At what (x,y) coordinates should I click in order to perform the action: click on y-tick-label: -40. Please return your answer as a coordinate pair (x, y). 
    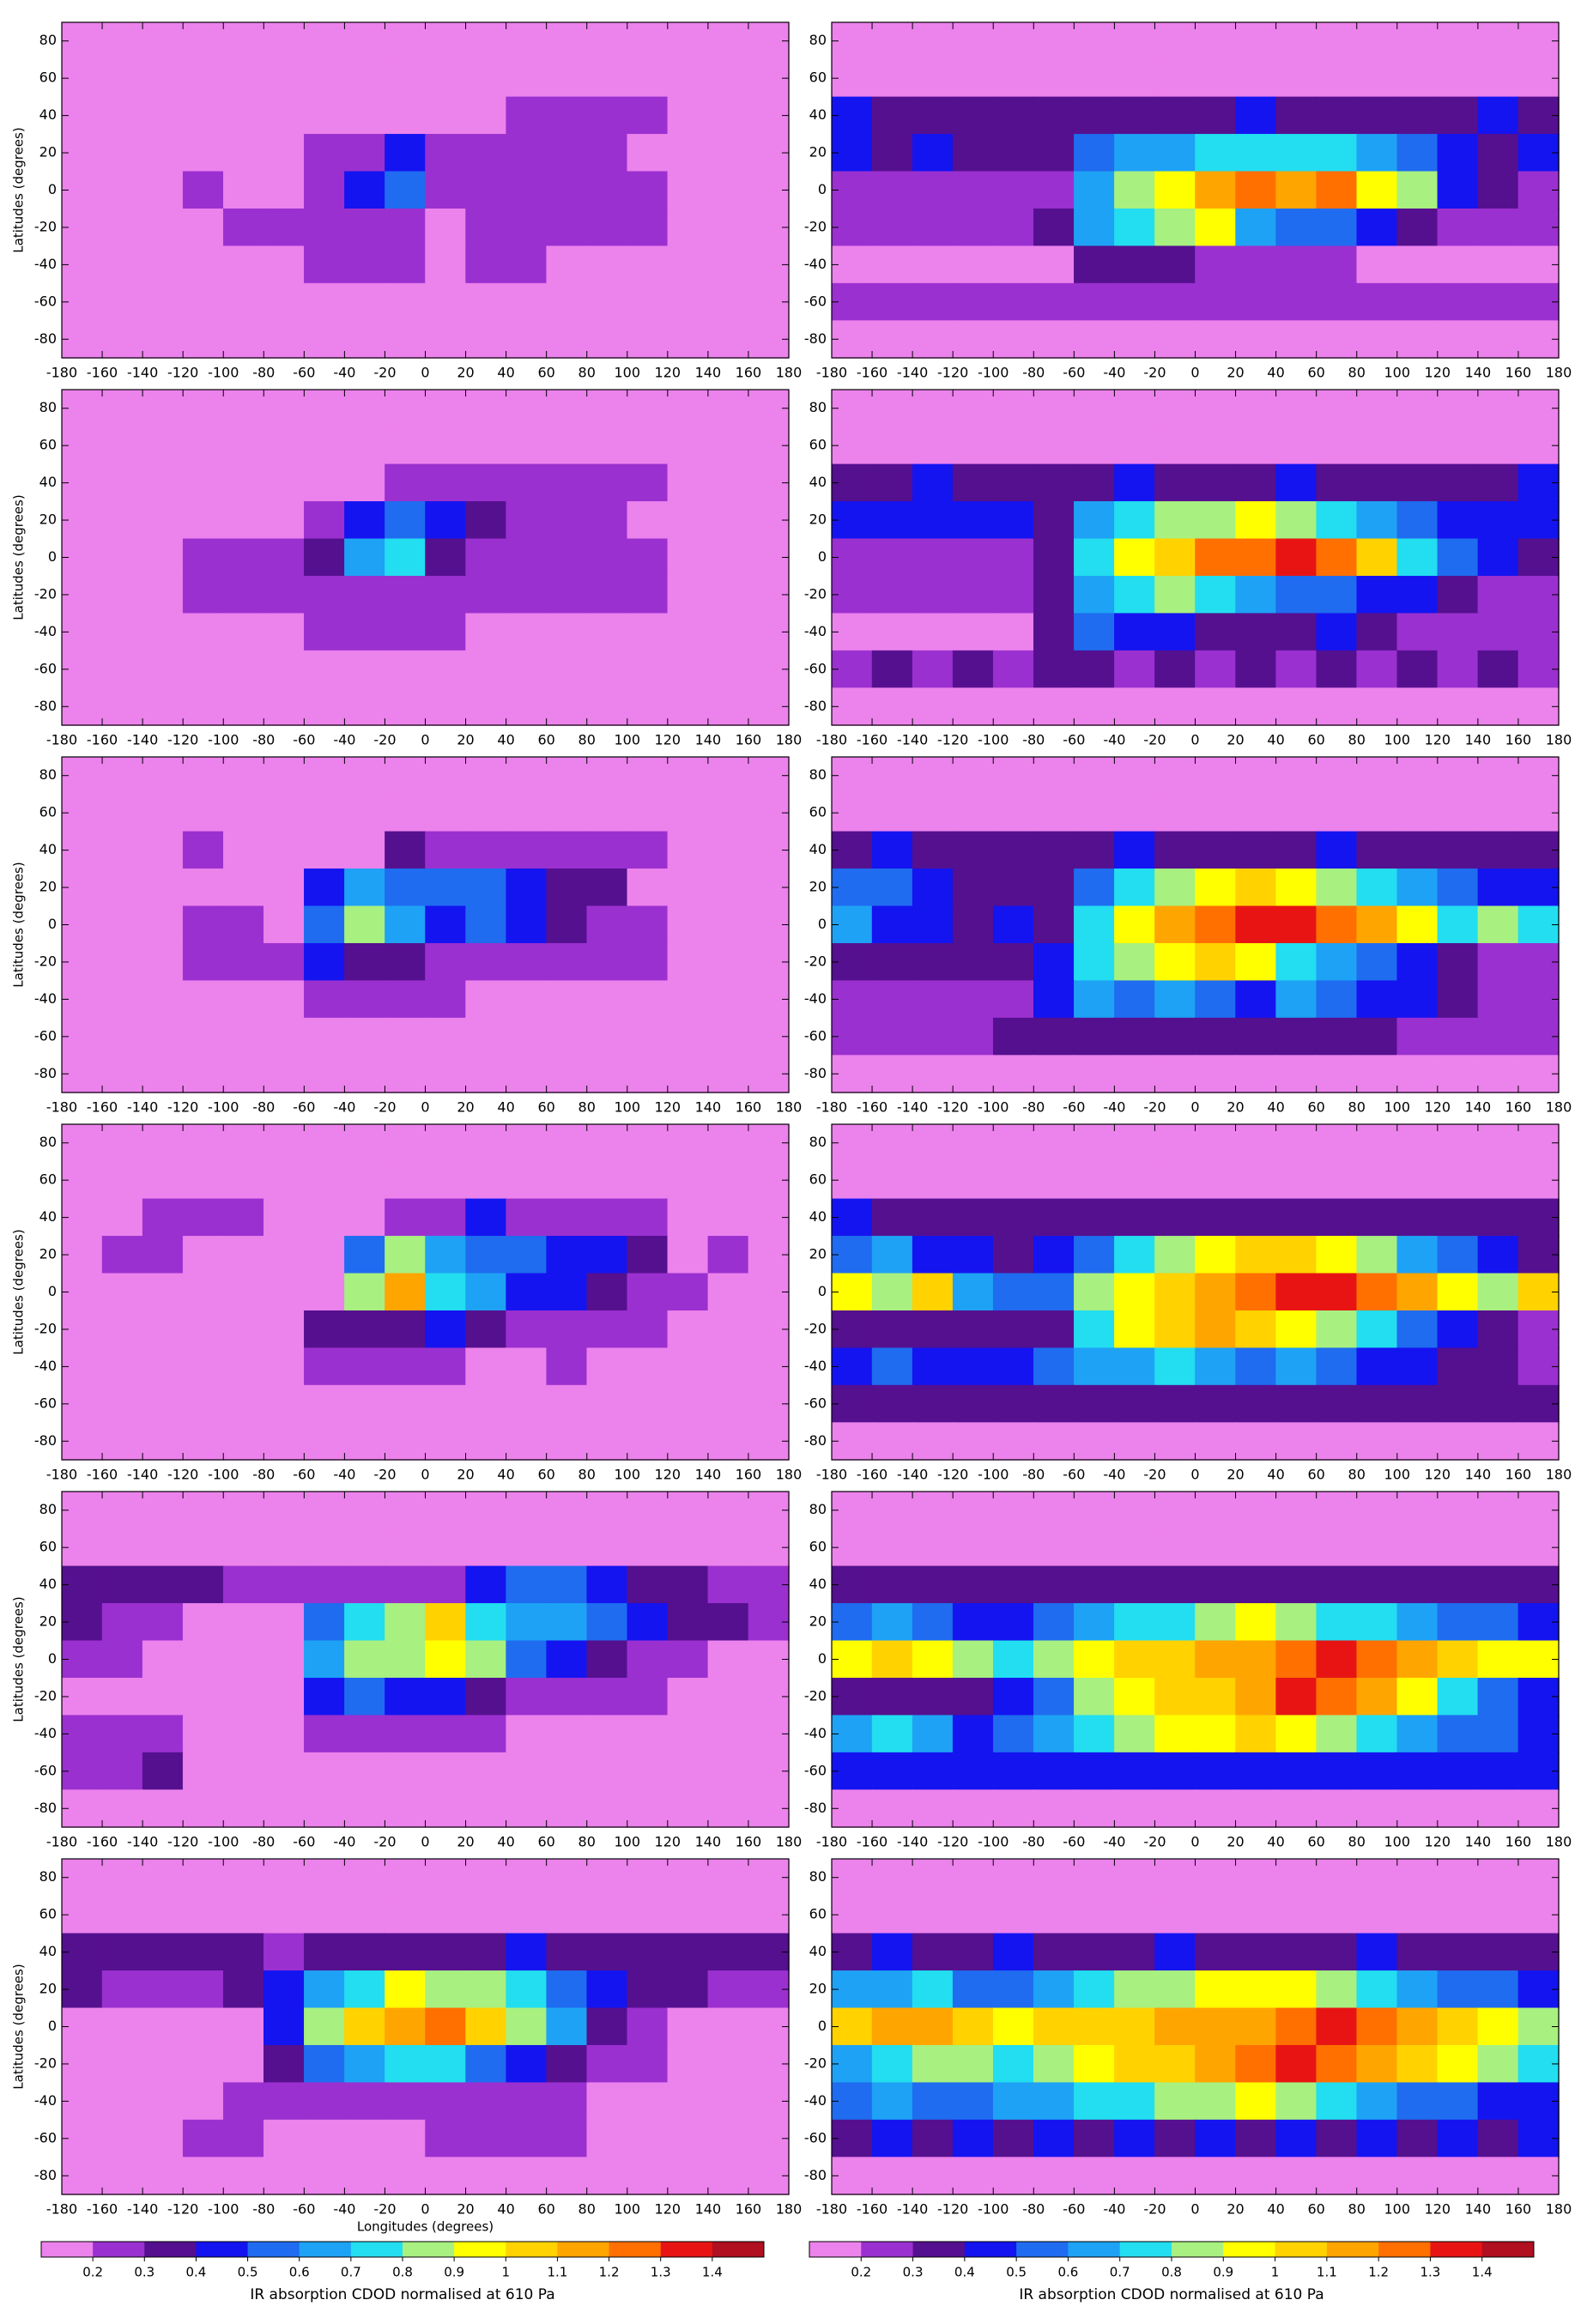
    Looking at the image, I should click on (815, 264).